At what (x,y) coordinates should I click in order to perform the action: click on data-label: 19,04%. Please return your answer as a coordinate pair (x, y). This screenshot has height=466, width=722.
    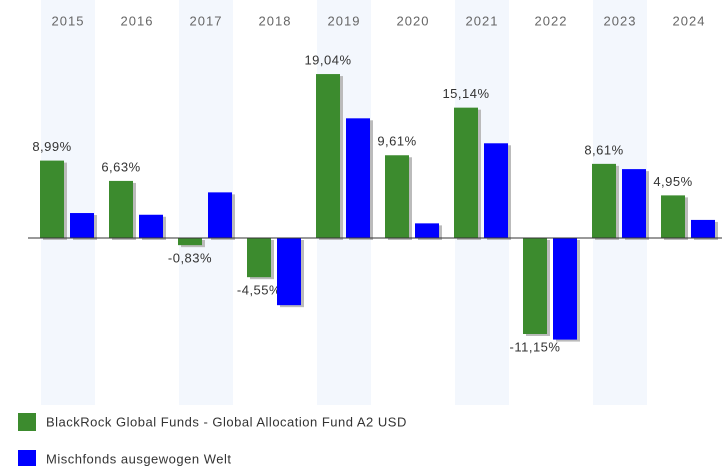
    Looking at the image, I should click on (327, 60).